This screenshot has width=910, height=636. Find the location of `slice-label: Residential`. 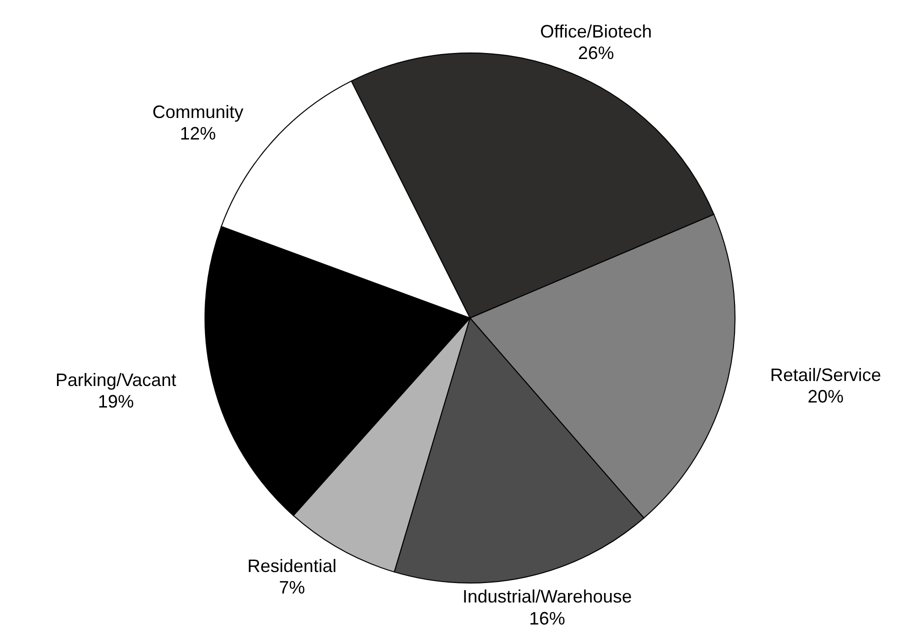

slice-label: Residential is located at coordinates (291, 566).